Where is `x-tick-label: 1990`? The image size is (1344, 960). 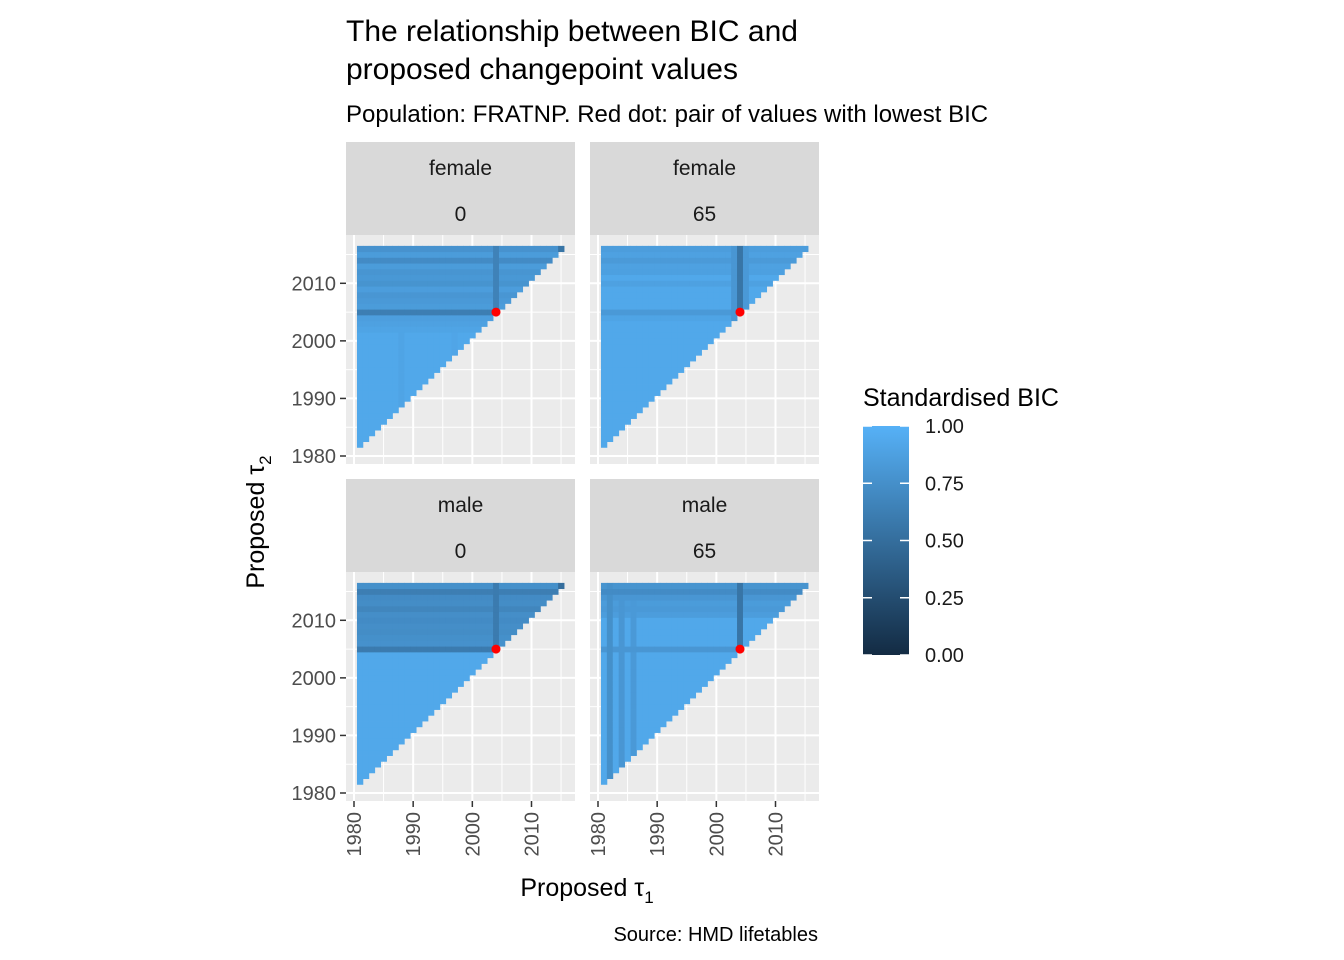
x-tick-label: 1990 is located at coordinates (658, 834).